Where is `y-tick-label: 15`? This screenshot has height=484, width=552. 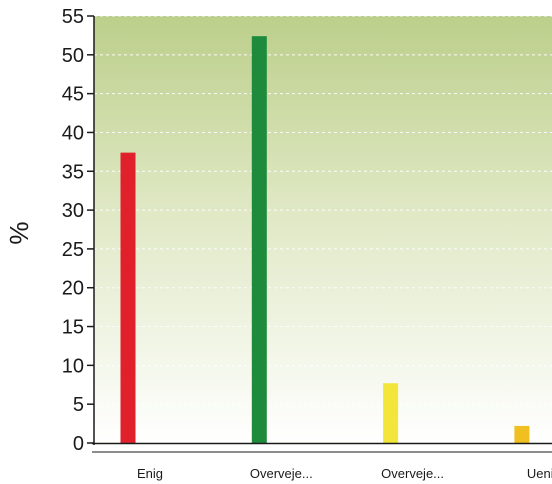
y-tick-label: 15 is located at coordinates (73, 328).